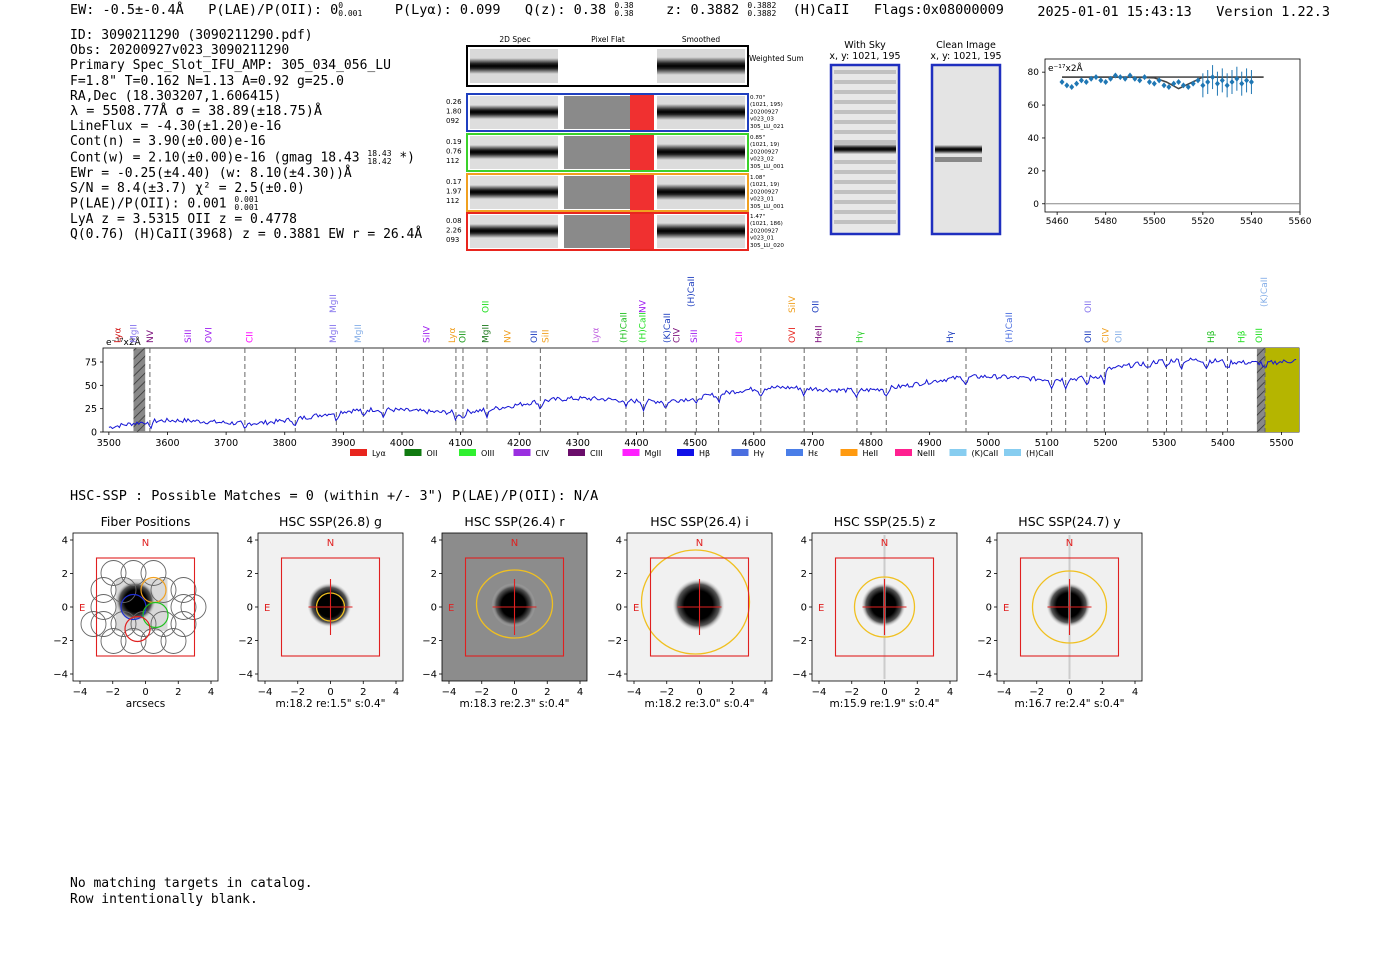  What do you see at coordinates (137, 629) in the screenshot?
I see `fiber-circle-red` at bounding box center [137, 629].